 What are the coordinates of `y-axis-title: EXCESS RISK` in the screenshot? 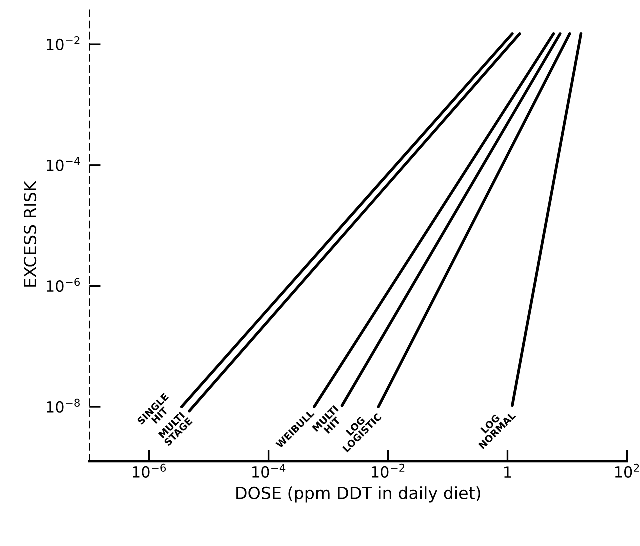 It's located at (30, 233).